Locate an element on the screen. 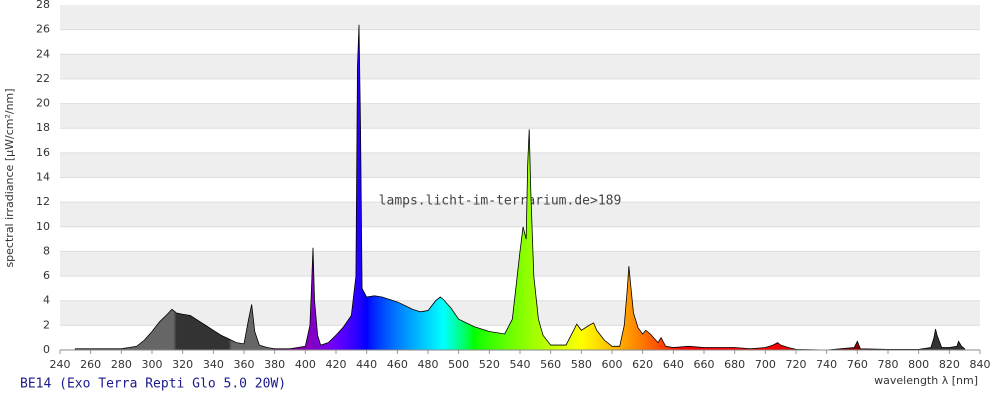 The height and width of the screenshot is (400, 1000). x-tick-label: 820 is located at coordinates (949, 364).